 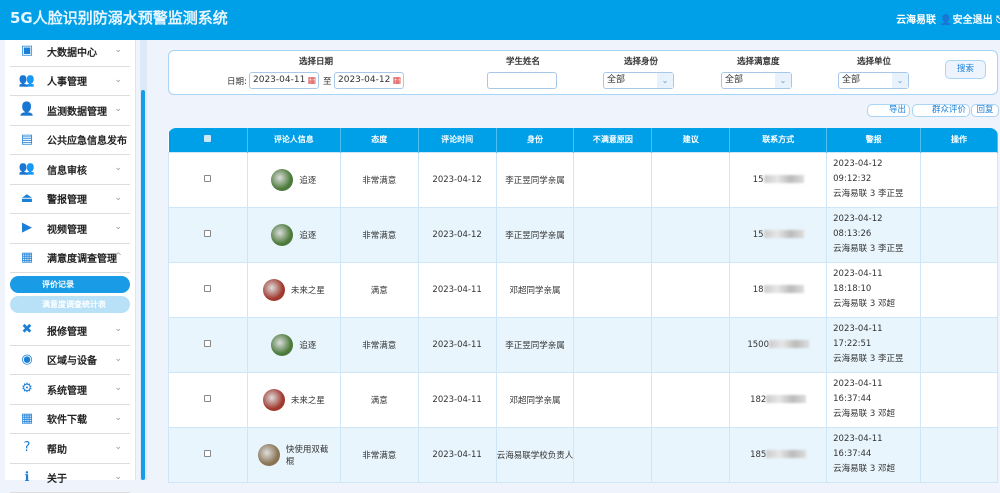 I want to click on phone-prefix: 18, so click(x=758, y=290).